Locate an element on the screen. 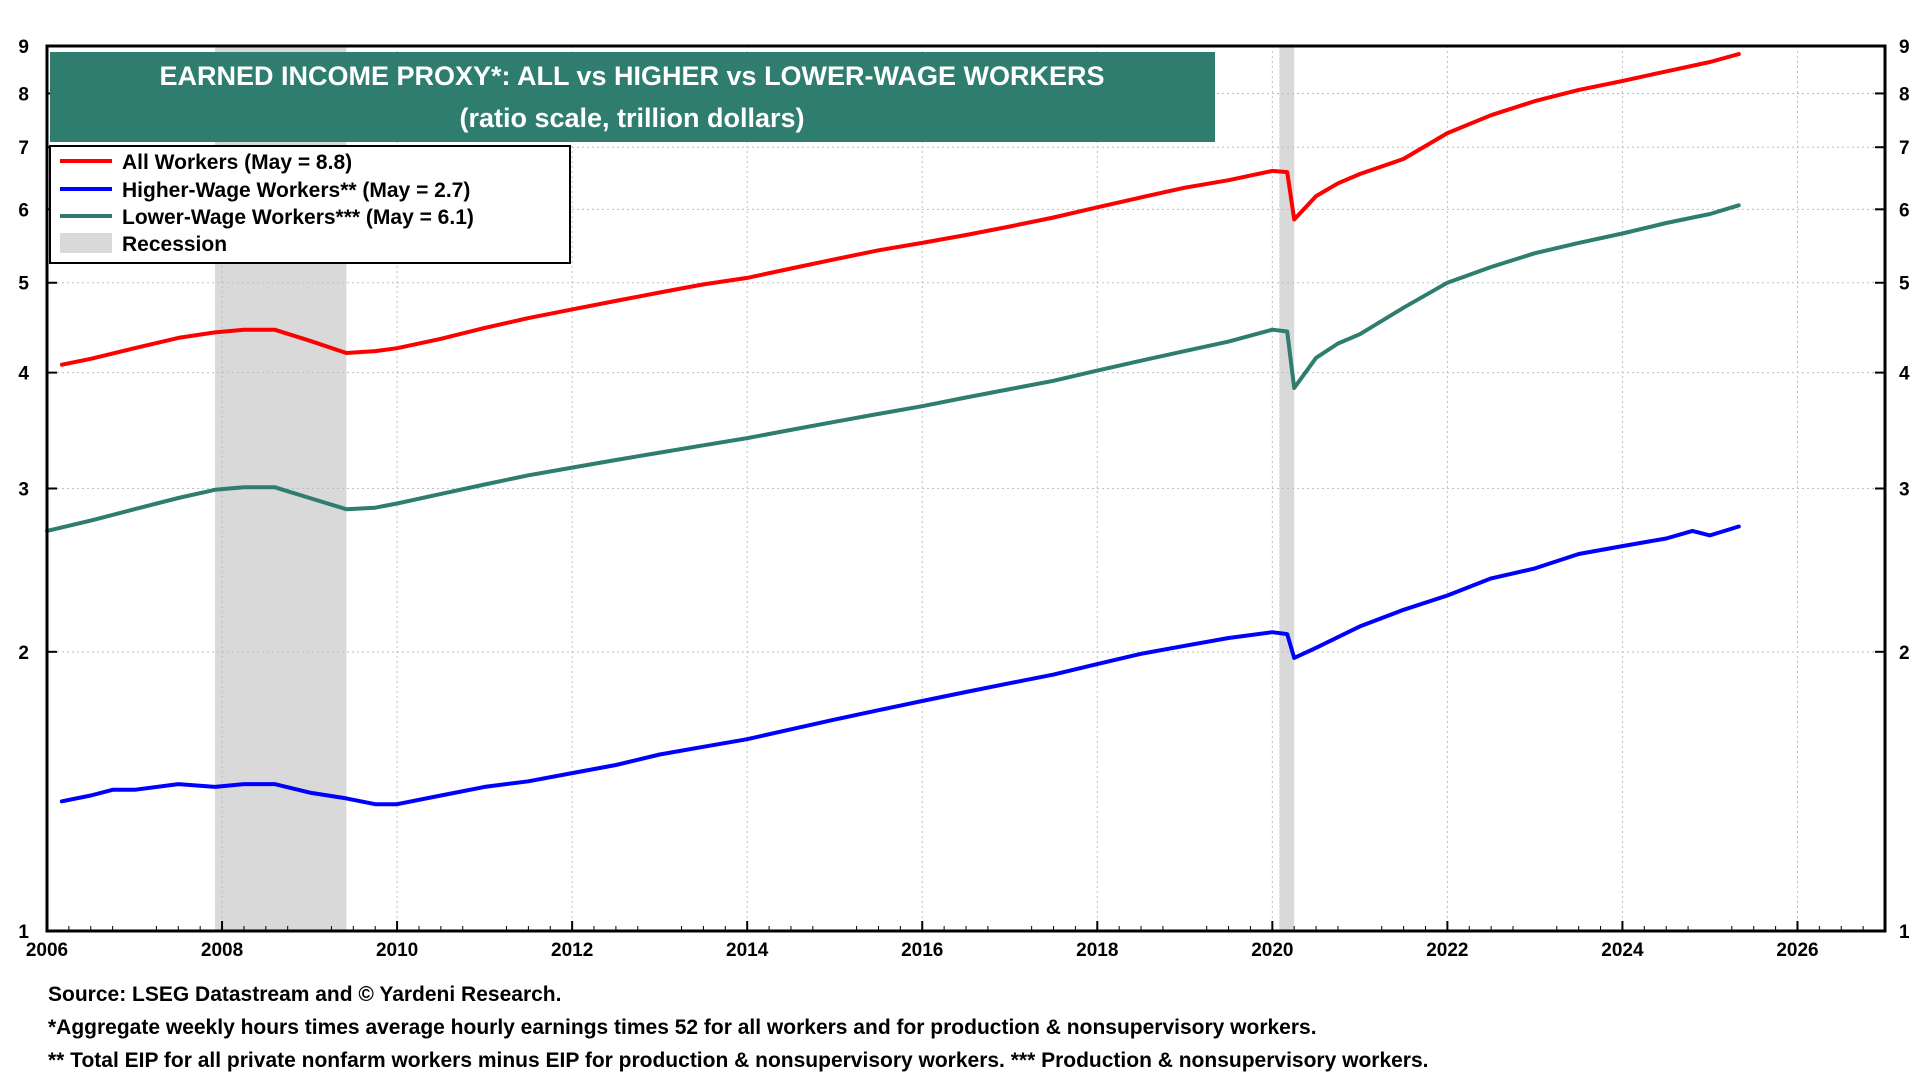 This screenshot has width=1920, height=1080. y-tick-label-left-9: 9 is located at coordinates (23, 47).